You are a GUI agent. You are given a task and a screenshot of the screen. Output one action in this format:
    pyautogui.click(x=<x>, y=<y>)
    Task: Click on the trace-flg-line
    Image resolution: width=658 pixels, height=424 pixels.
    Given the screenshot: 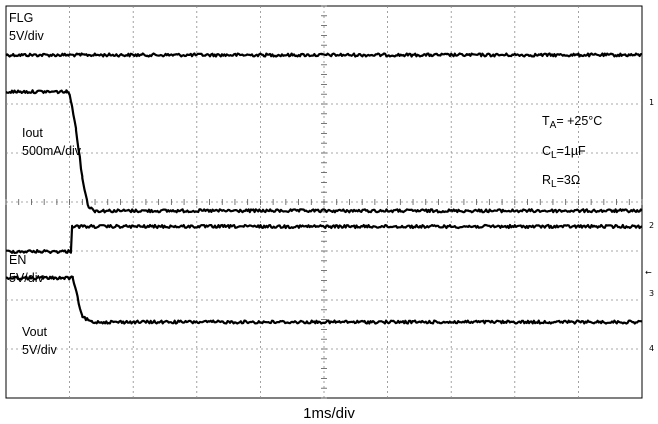 What is the action you would take?
    pyautogui.click(x=324, y=55)
    